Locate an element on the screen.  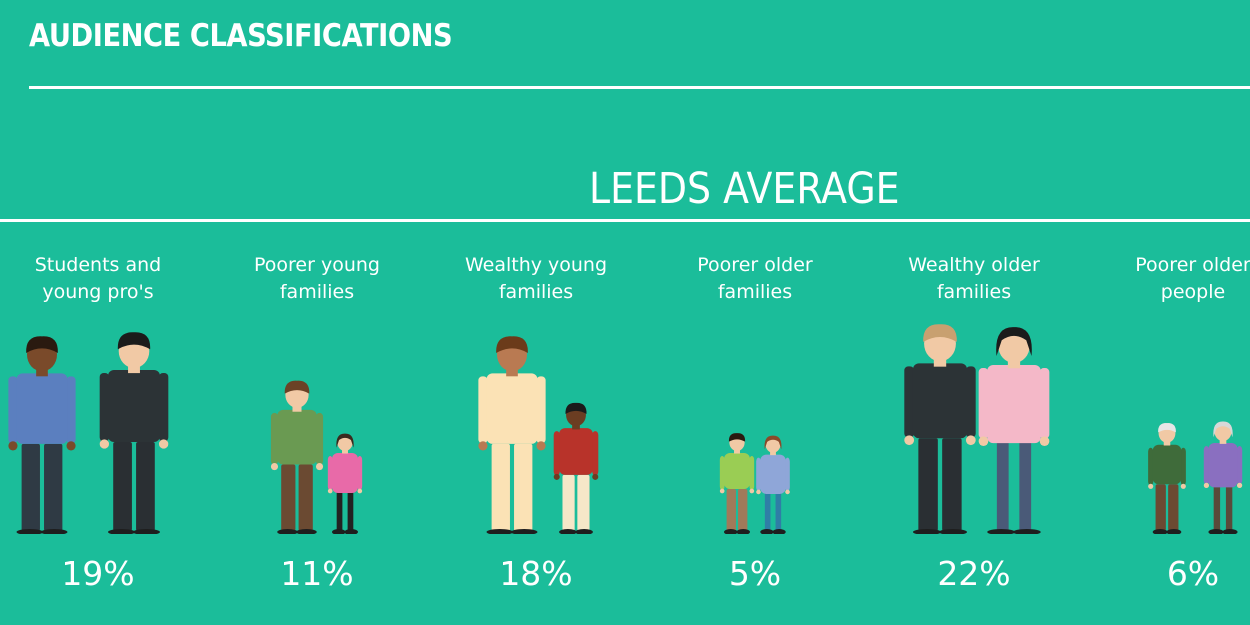
section-title: AUDIENCE CLASSIFICATIONS is located at coordinates (241, 36).